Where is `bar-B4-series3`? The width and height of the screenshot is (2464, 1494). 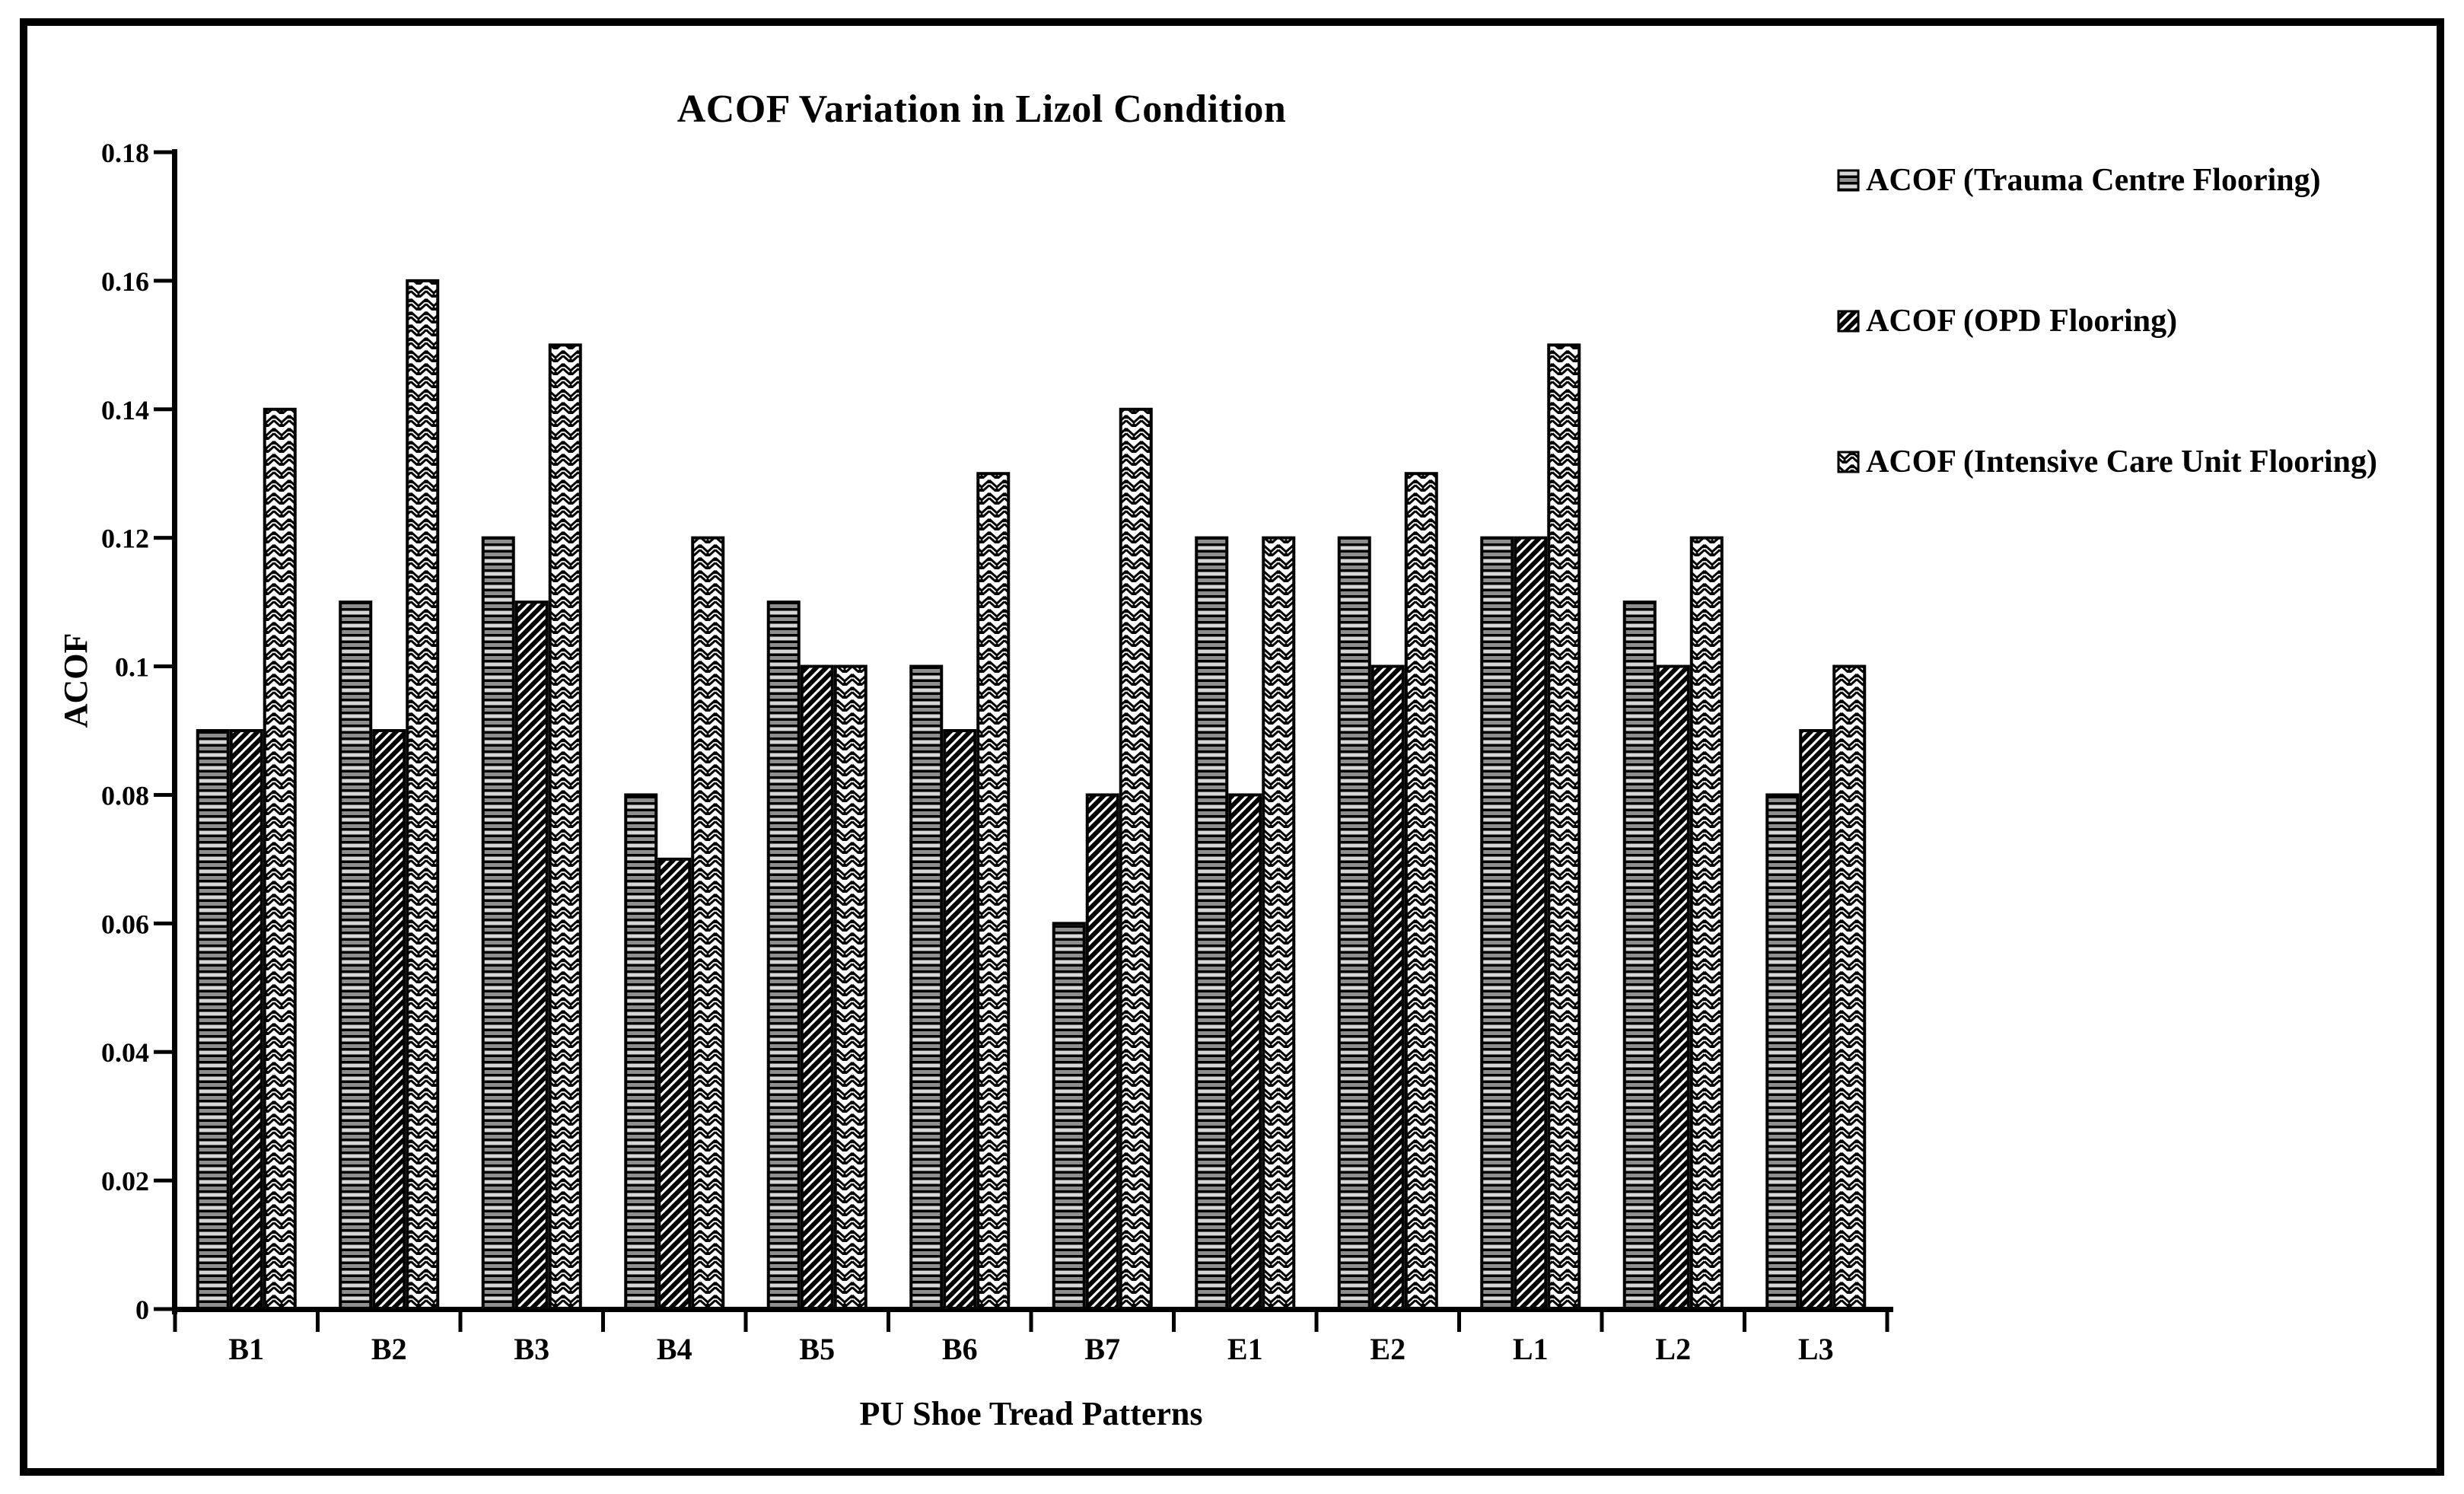 bar-B4-series3 is located at coordinates (708, 923).